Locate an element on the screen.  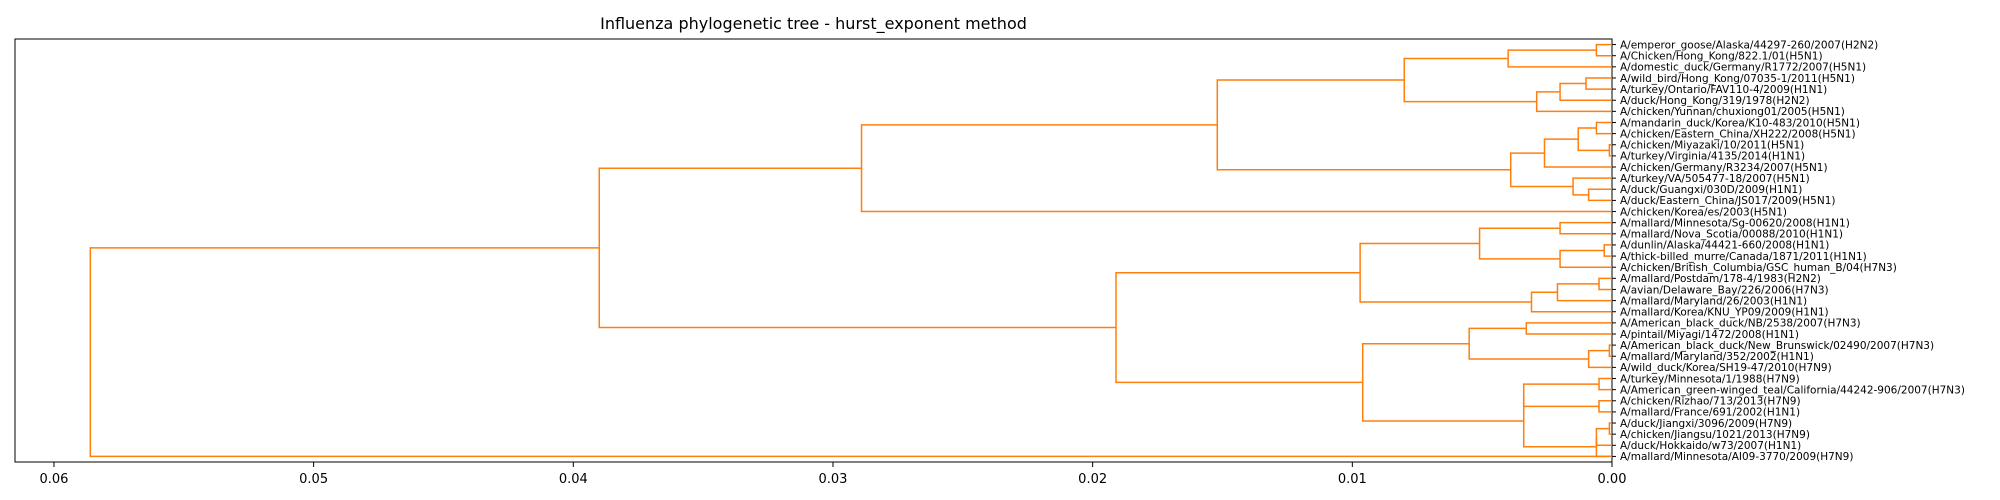
leaf-label: A/duck/Jiangxi/3096/2009(H7N9) is located at coordinates (1706, 424).